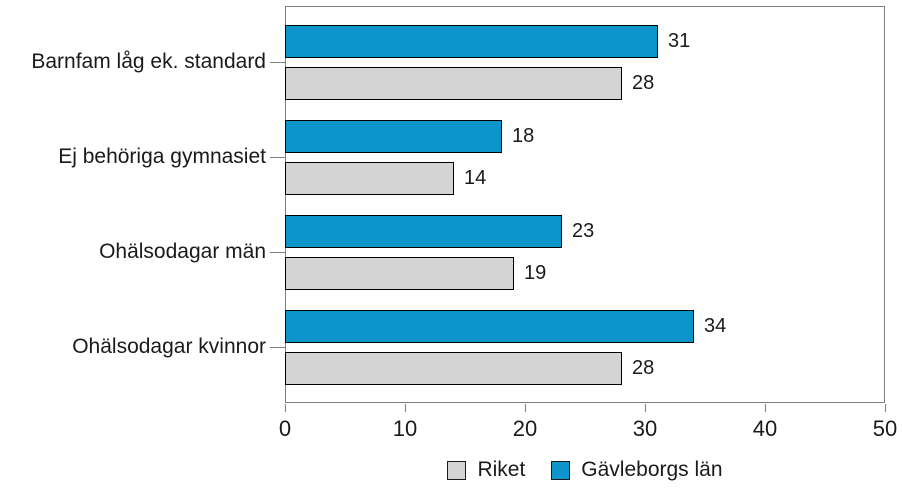 This screenshot has width=902, height=496. Describe the element at coordinates (583, 231) in the screenshot. I see `value-label: 23` at that location.